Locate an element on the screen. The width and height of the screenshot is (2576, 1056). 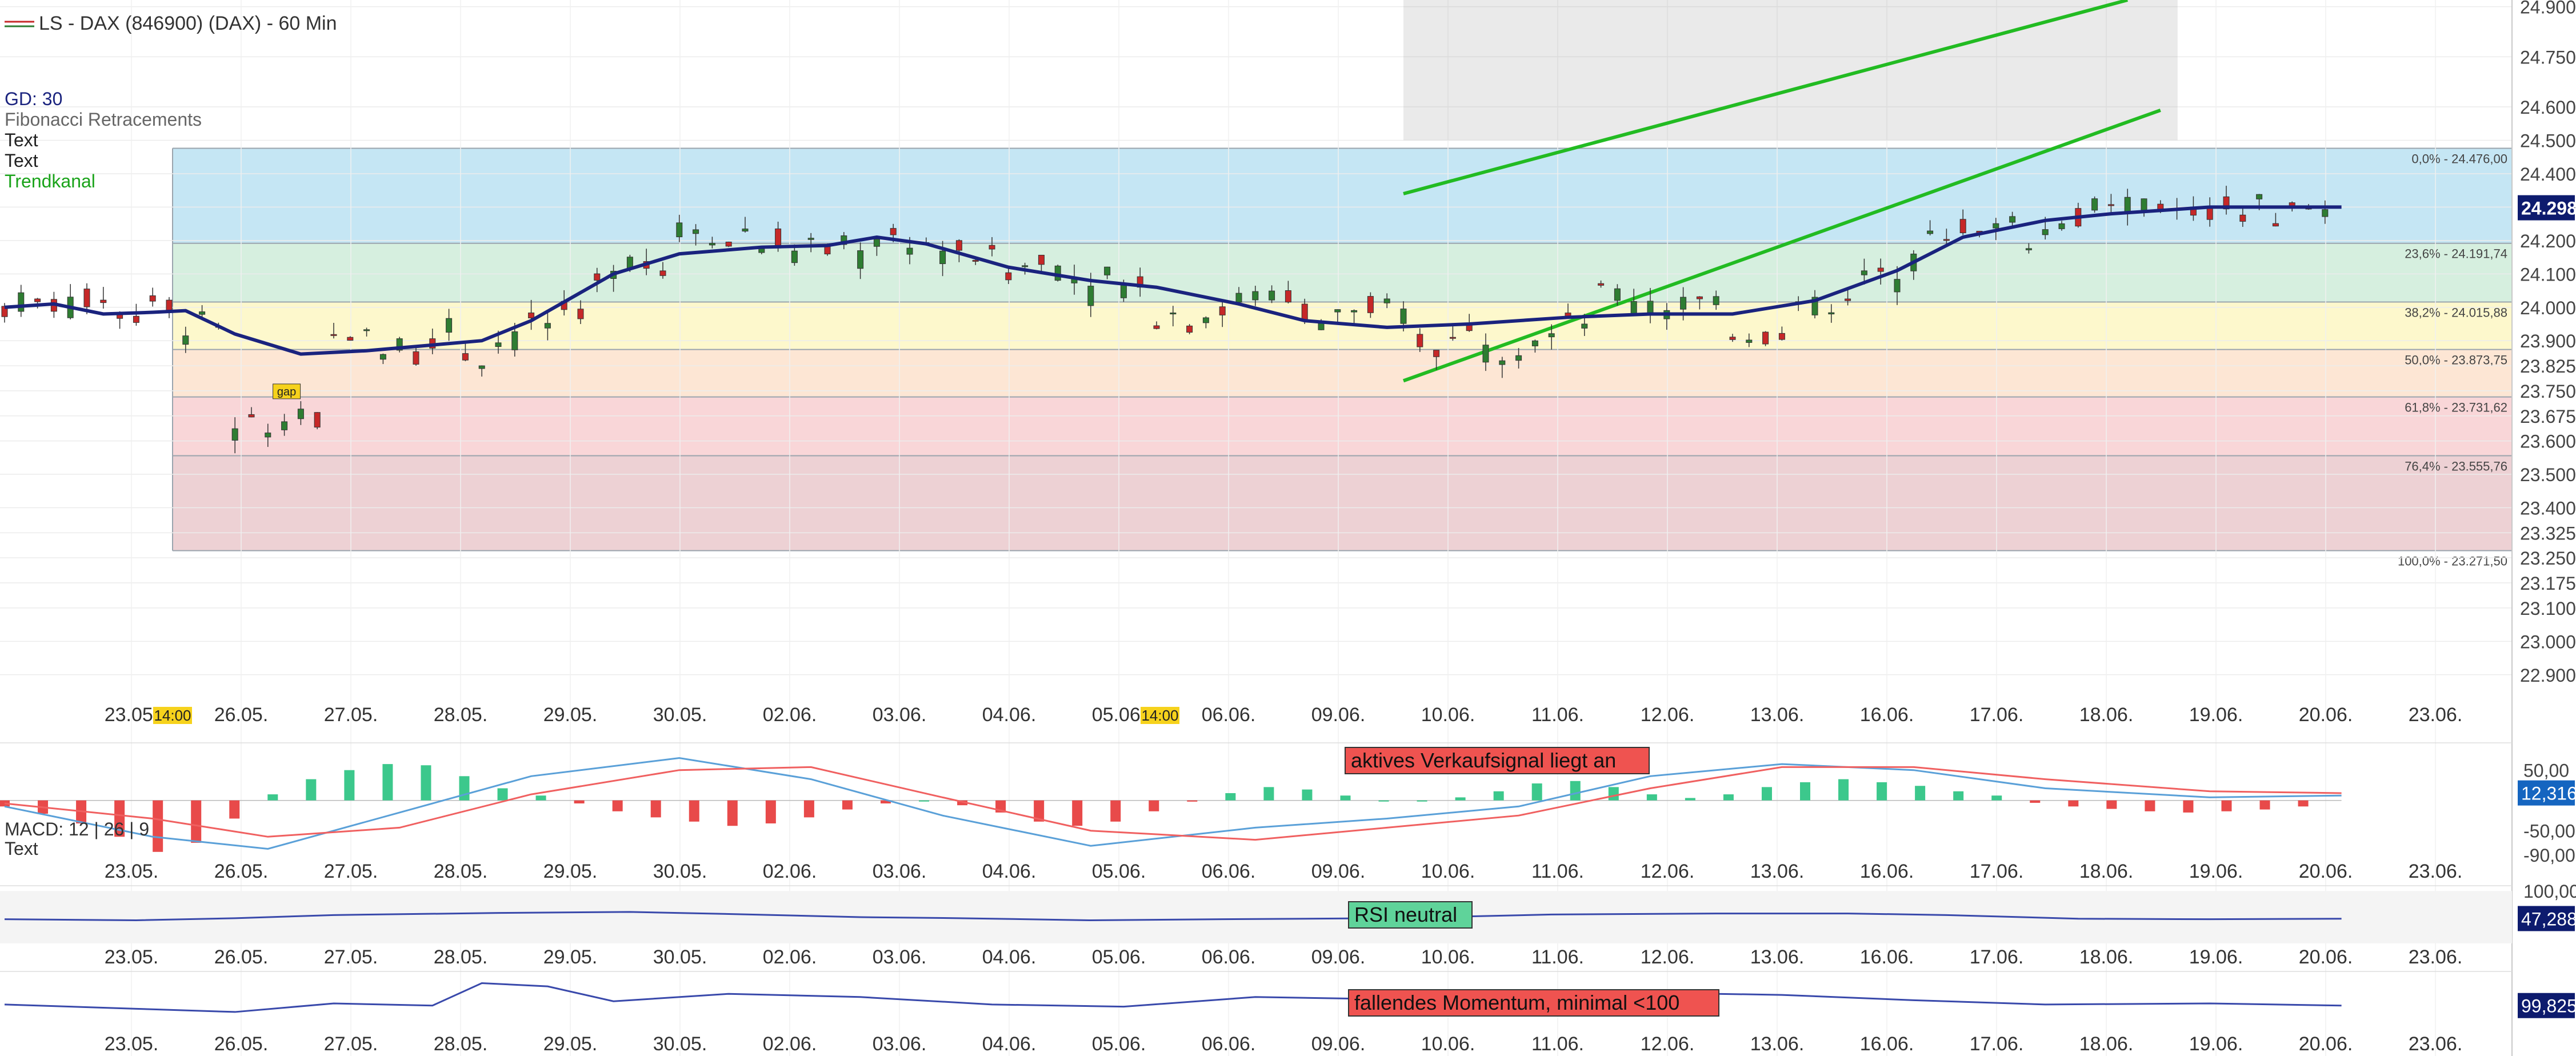
macd-signal-line is located at coordinates (1173, 803).